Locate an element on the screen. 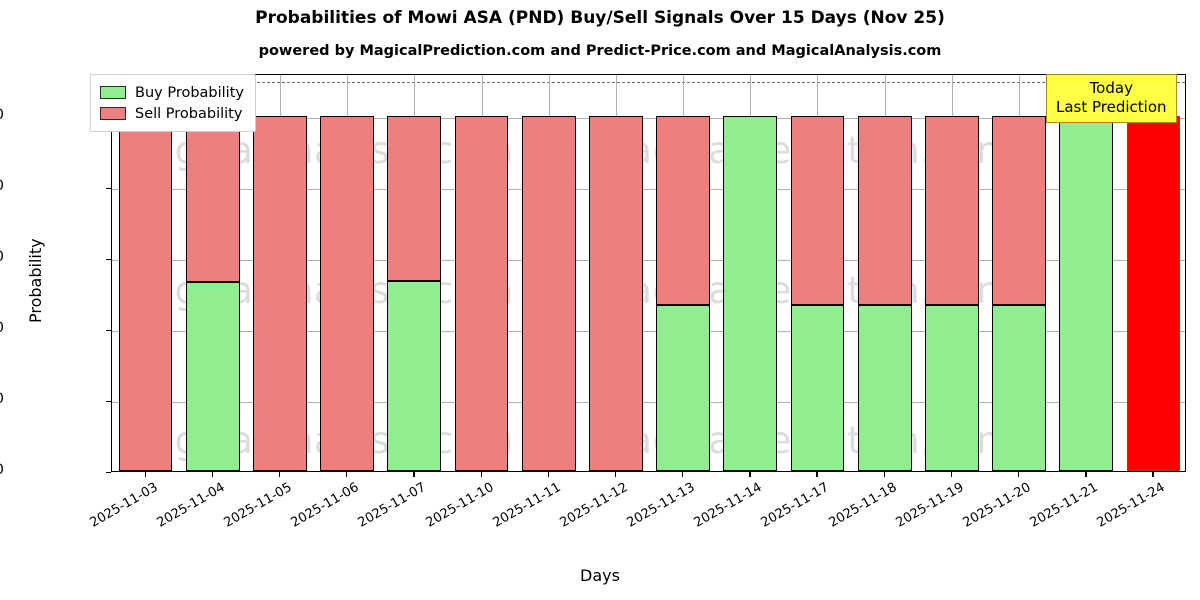 This screenshot has height=600, width=1200. y-tick-label: 40 is located at coordinates (2, 328).